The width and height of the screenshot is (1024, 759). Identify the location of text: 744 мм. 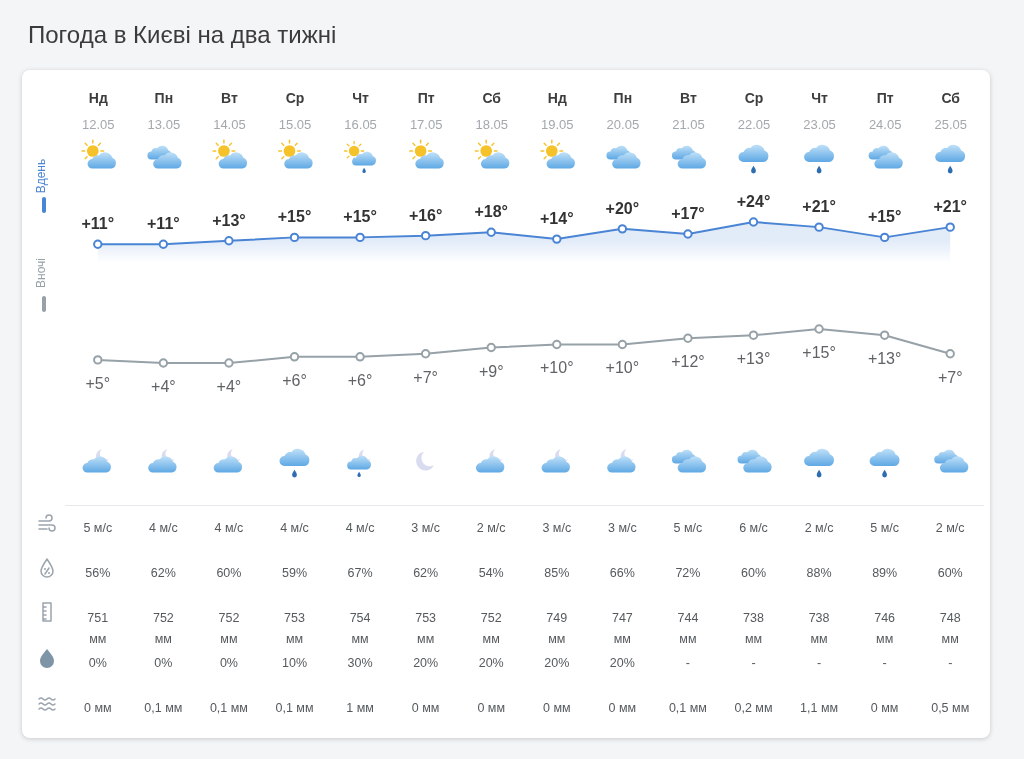
(688, 628).